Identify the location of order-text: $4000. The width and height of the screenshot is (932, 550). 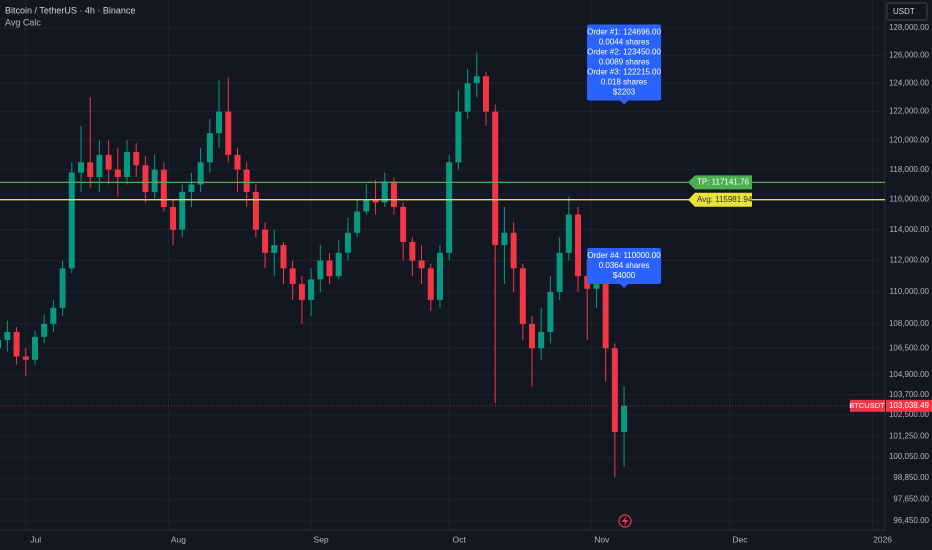
(624, 275).